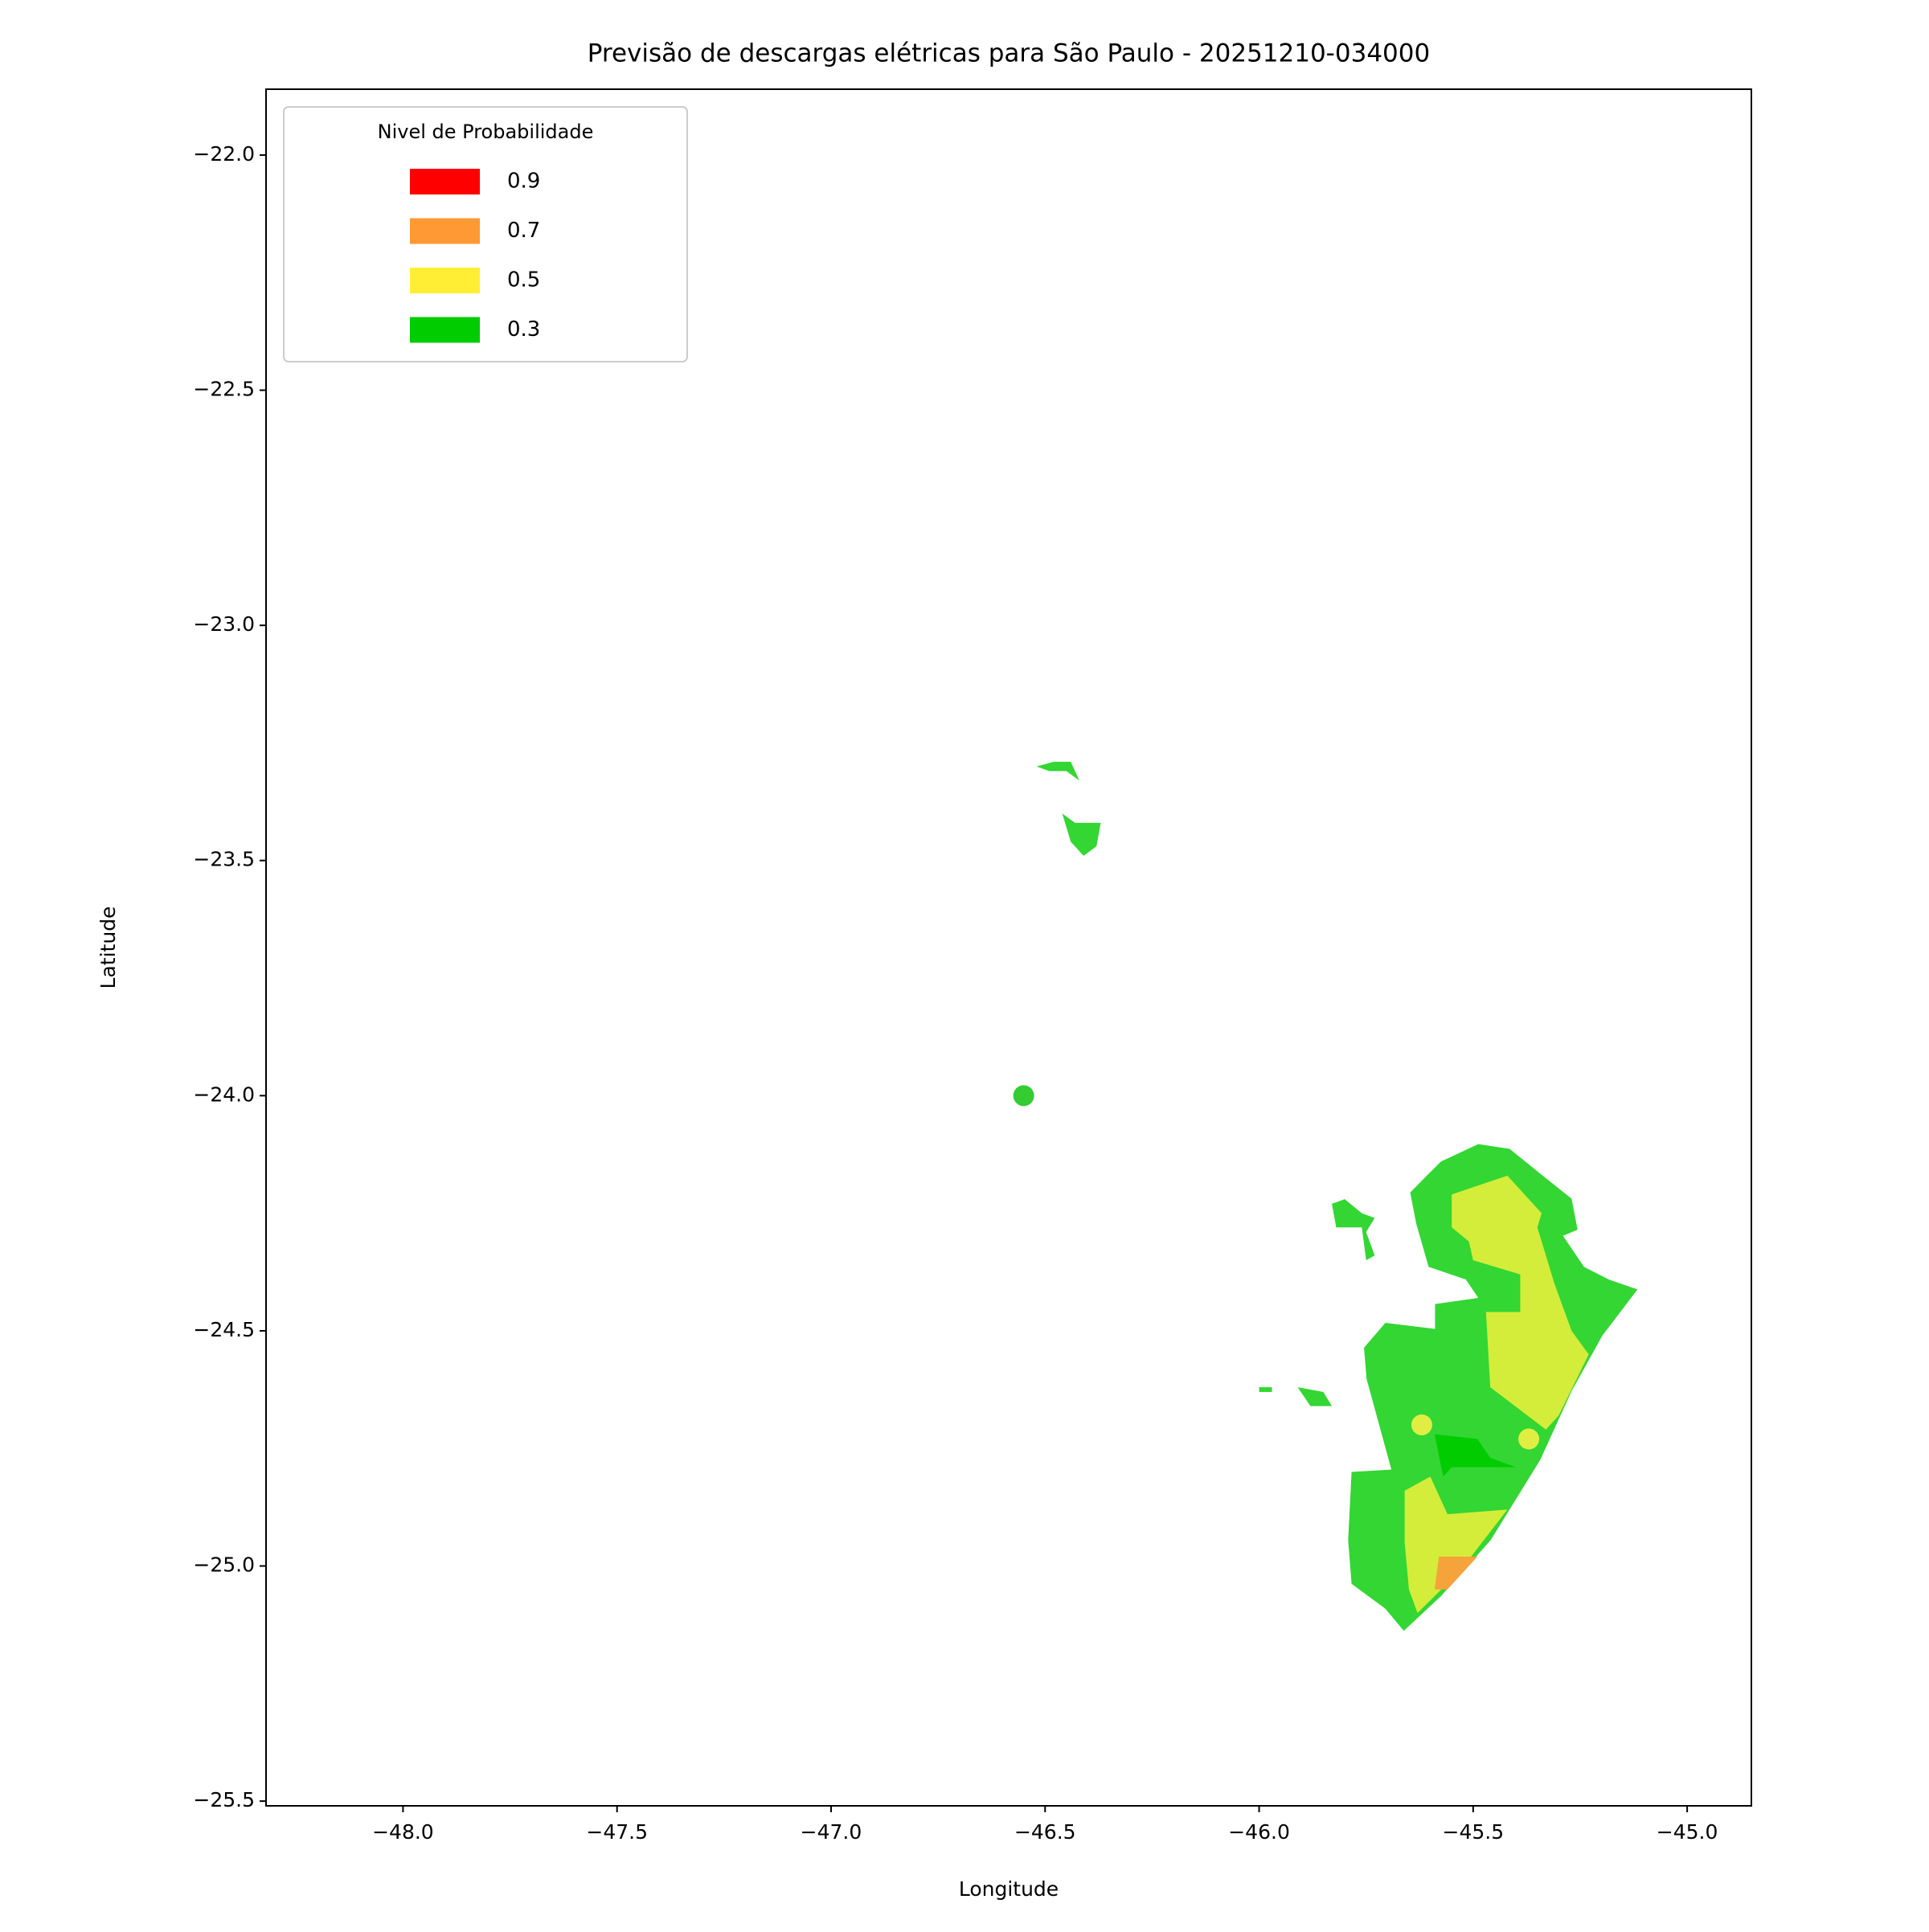  What do you see at coordinates (1687, 1832) in the screenshot?
I see `x-tick-label: −45.0` at bounding box center [1687, 1832].